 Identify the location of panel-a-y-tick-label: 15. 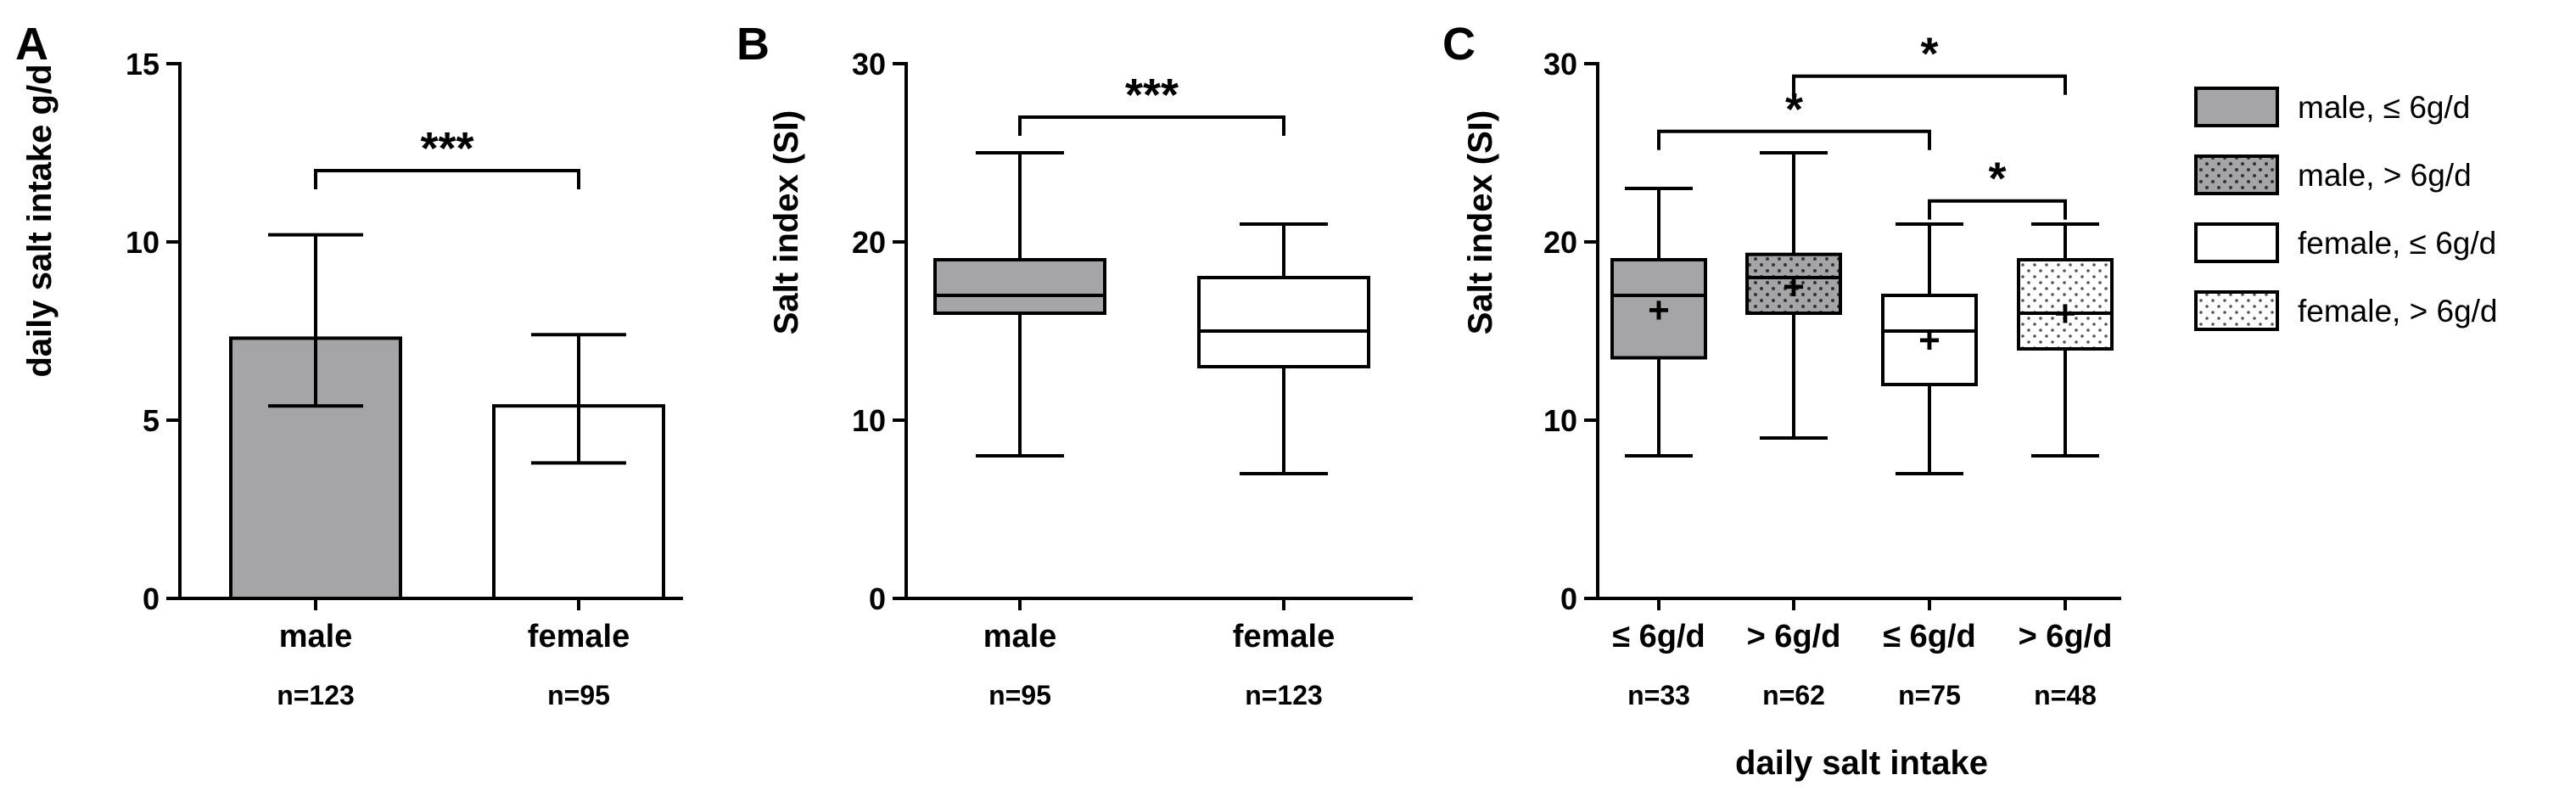
(143, 64).